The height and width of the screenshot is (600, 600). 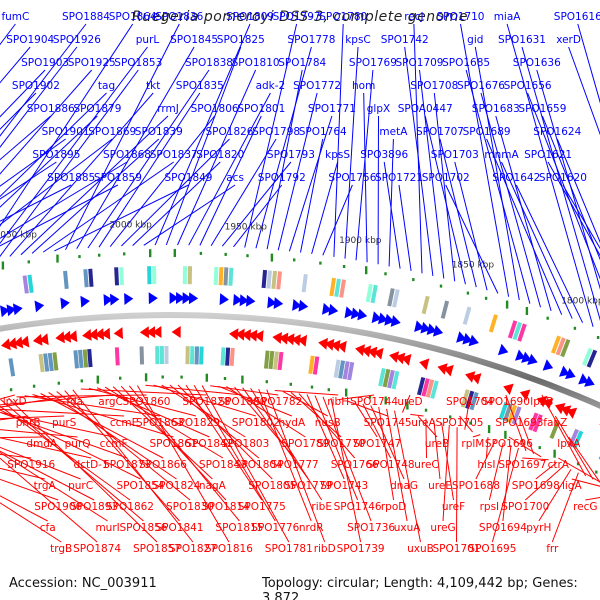 What do you see at coordinates (66, 132) in the screenshot?
I see `gene-label: SPO1901` at bounding box center [66, 132].